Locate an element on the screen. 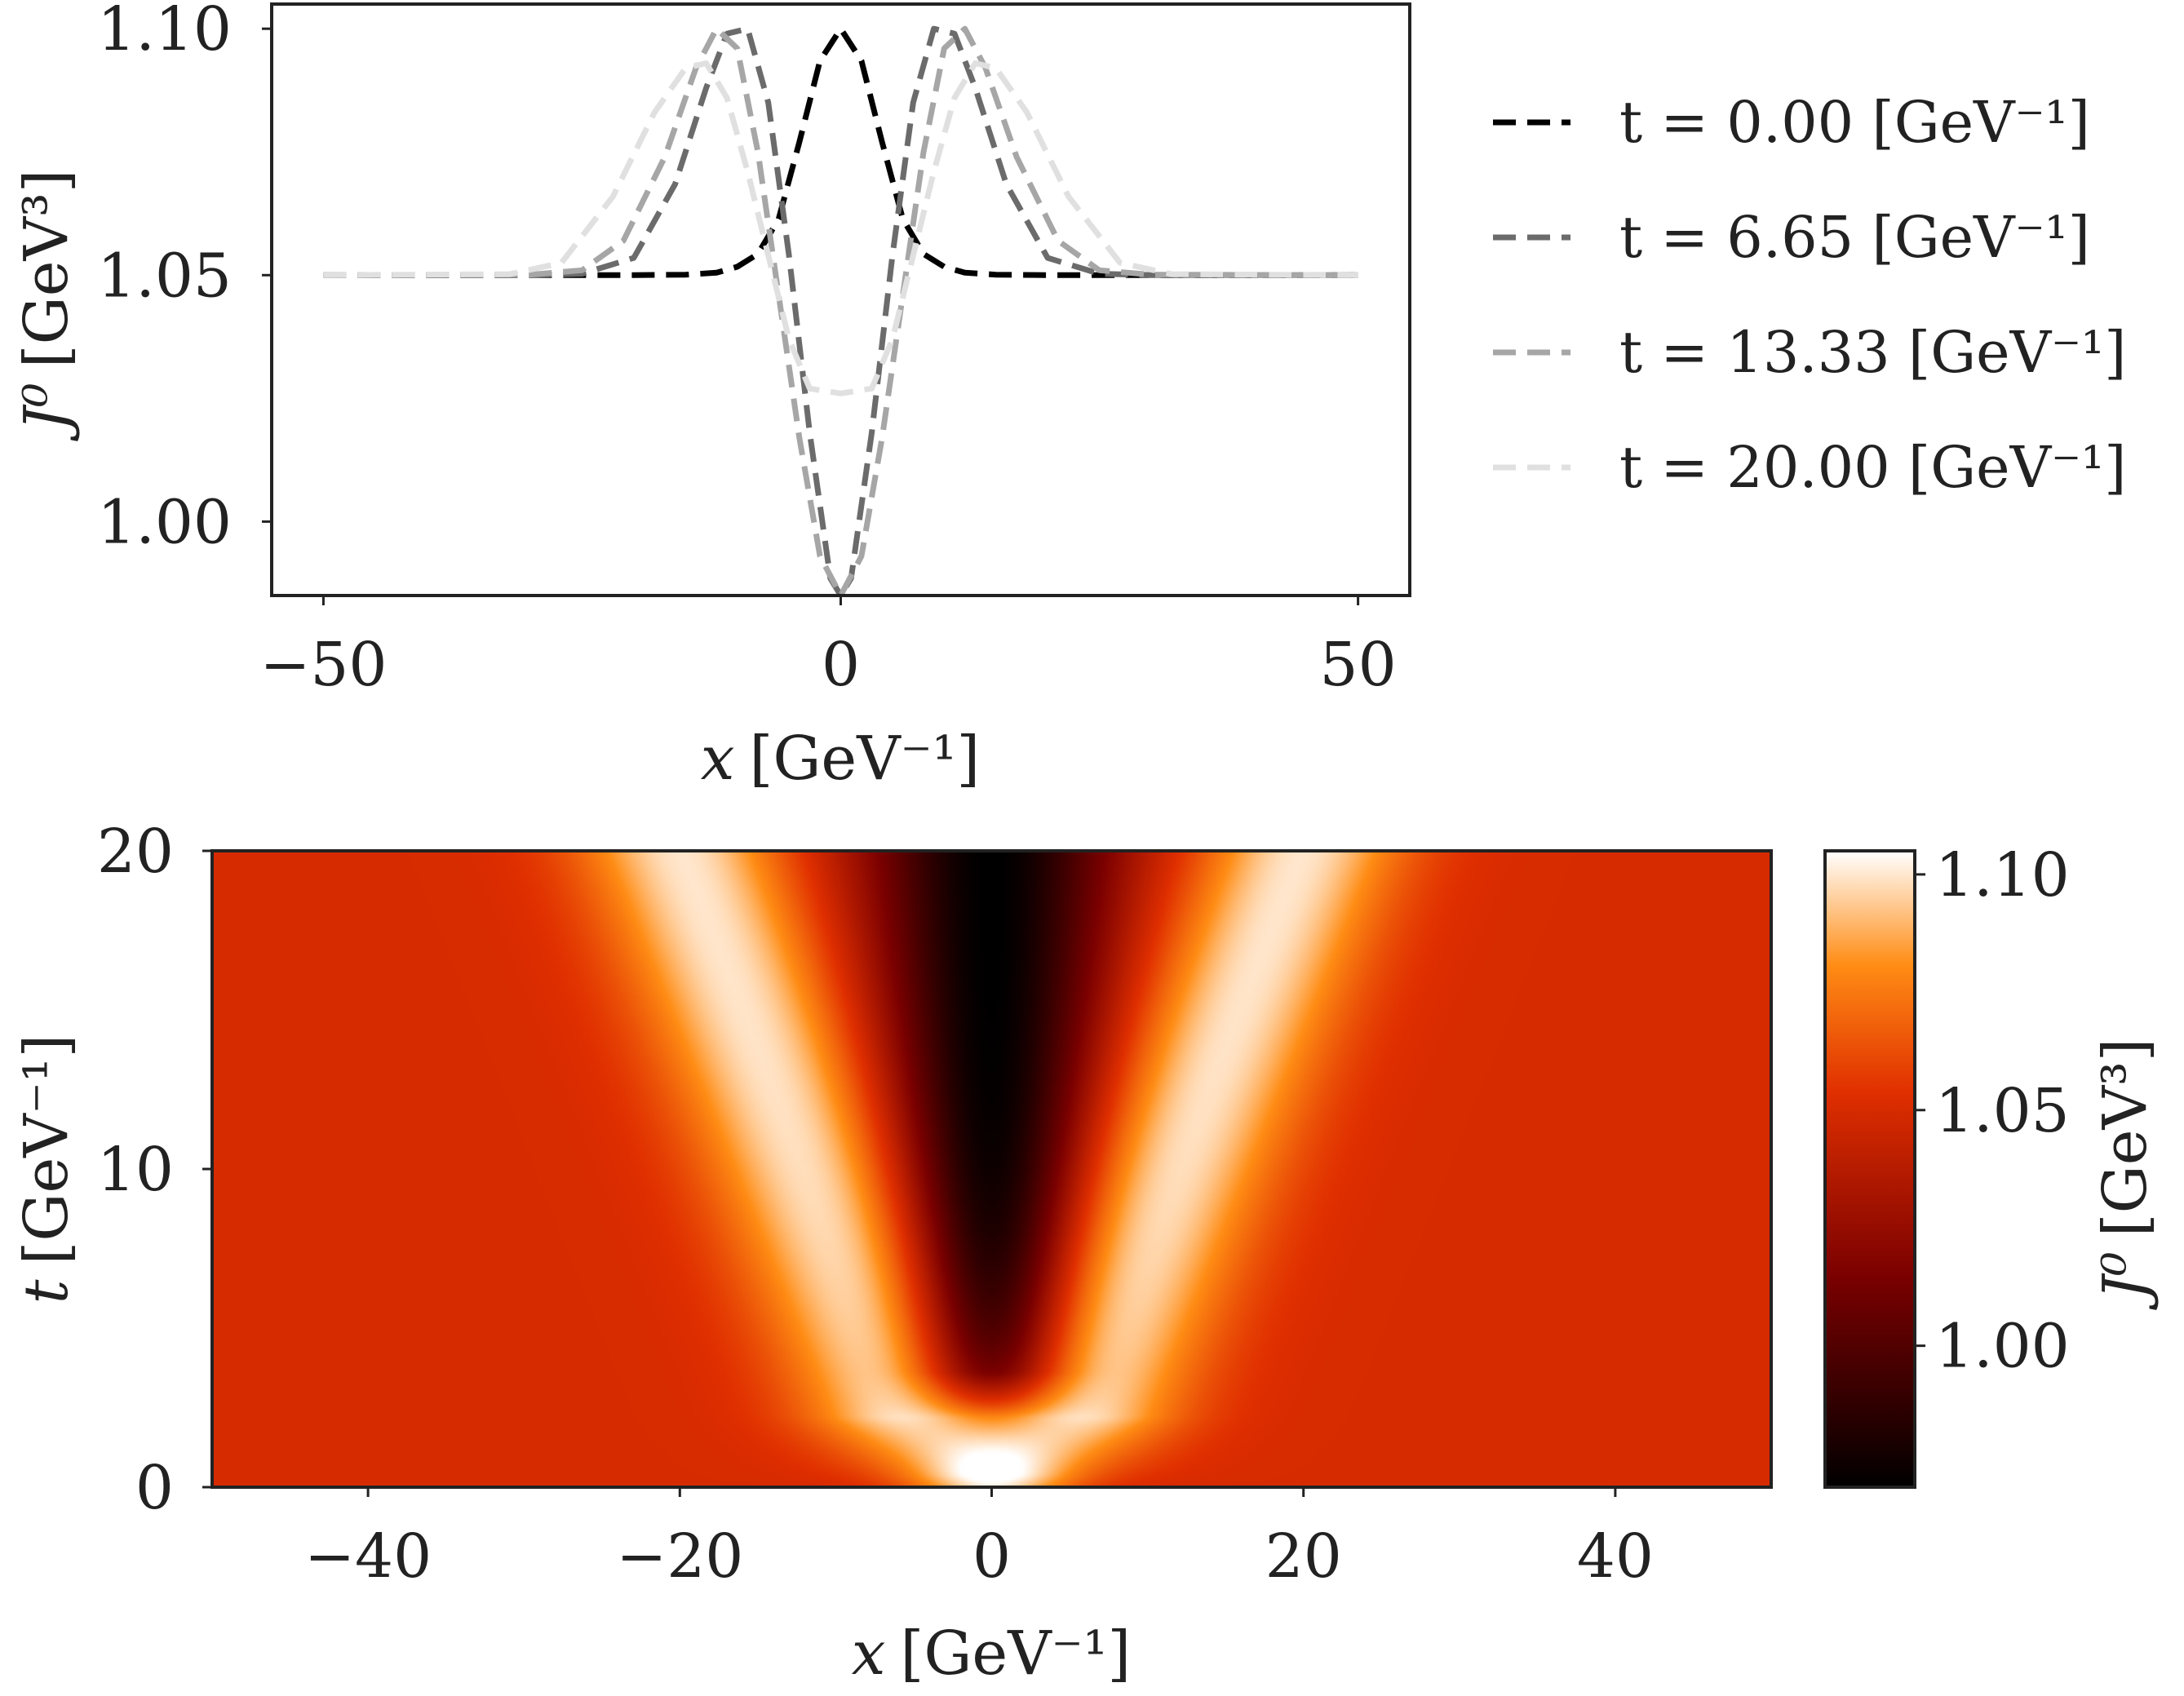  colorbar-label: J⁰[GeV³] is located at coordinates (2125, 1174).